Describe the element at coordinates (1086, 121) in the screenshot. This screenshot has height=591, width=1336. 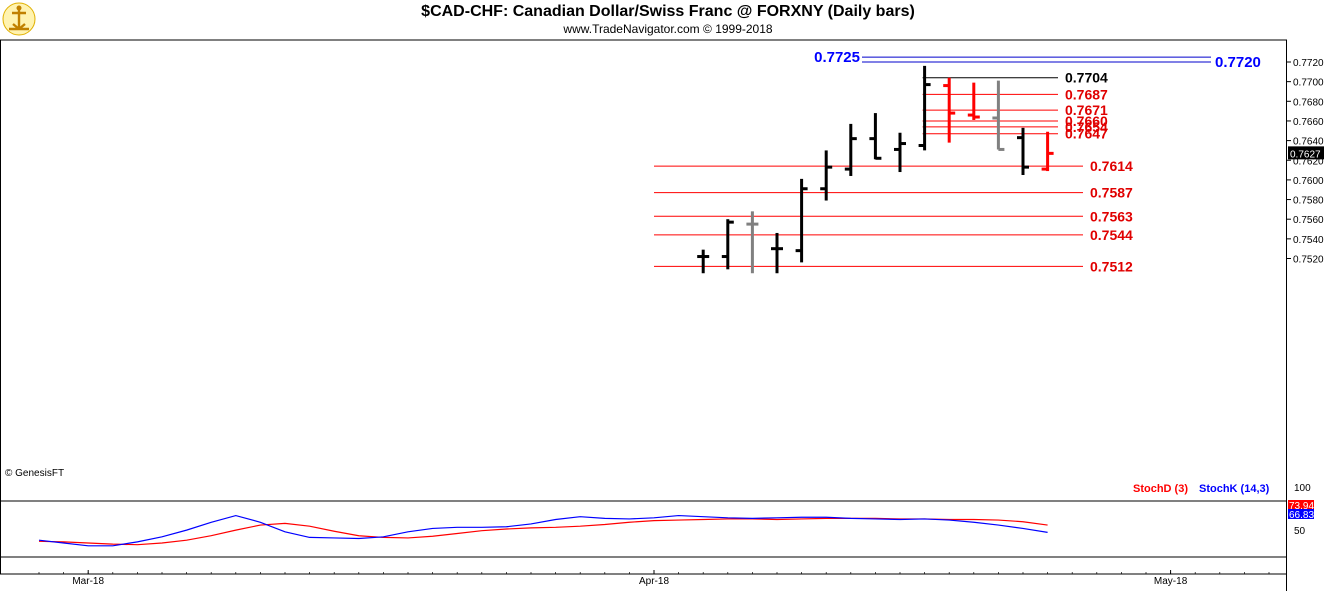
I see `fib-level-label: 0.7660` at that location.